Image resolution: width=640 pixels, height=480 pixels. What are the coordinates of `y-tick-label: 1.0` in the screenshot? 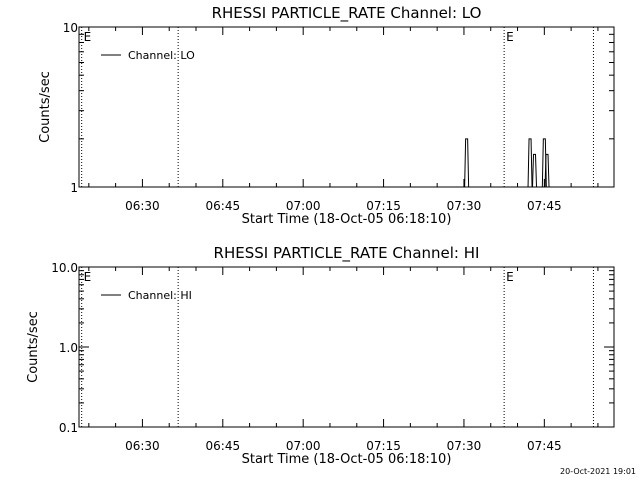 It's located at (68, 348).